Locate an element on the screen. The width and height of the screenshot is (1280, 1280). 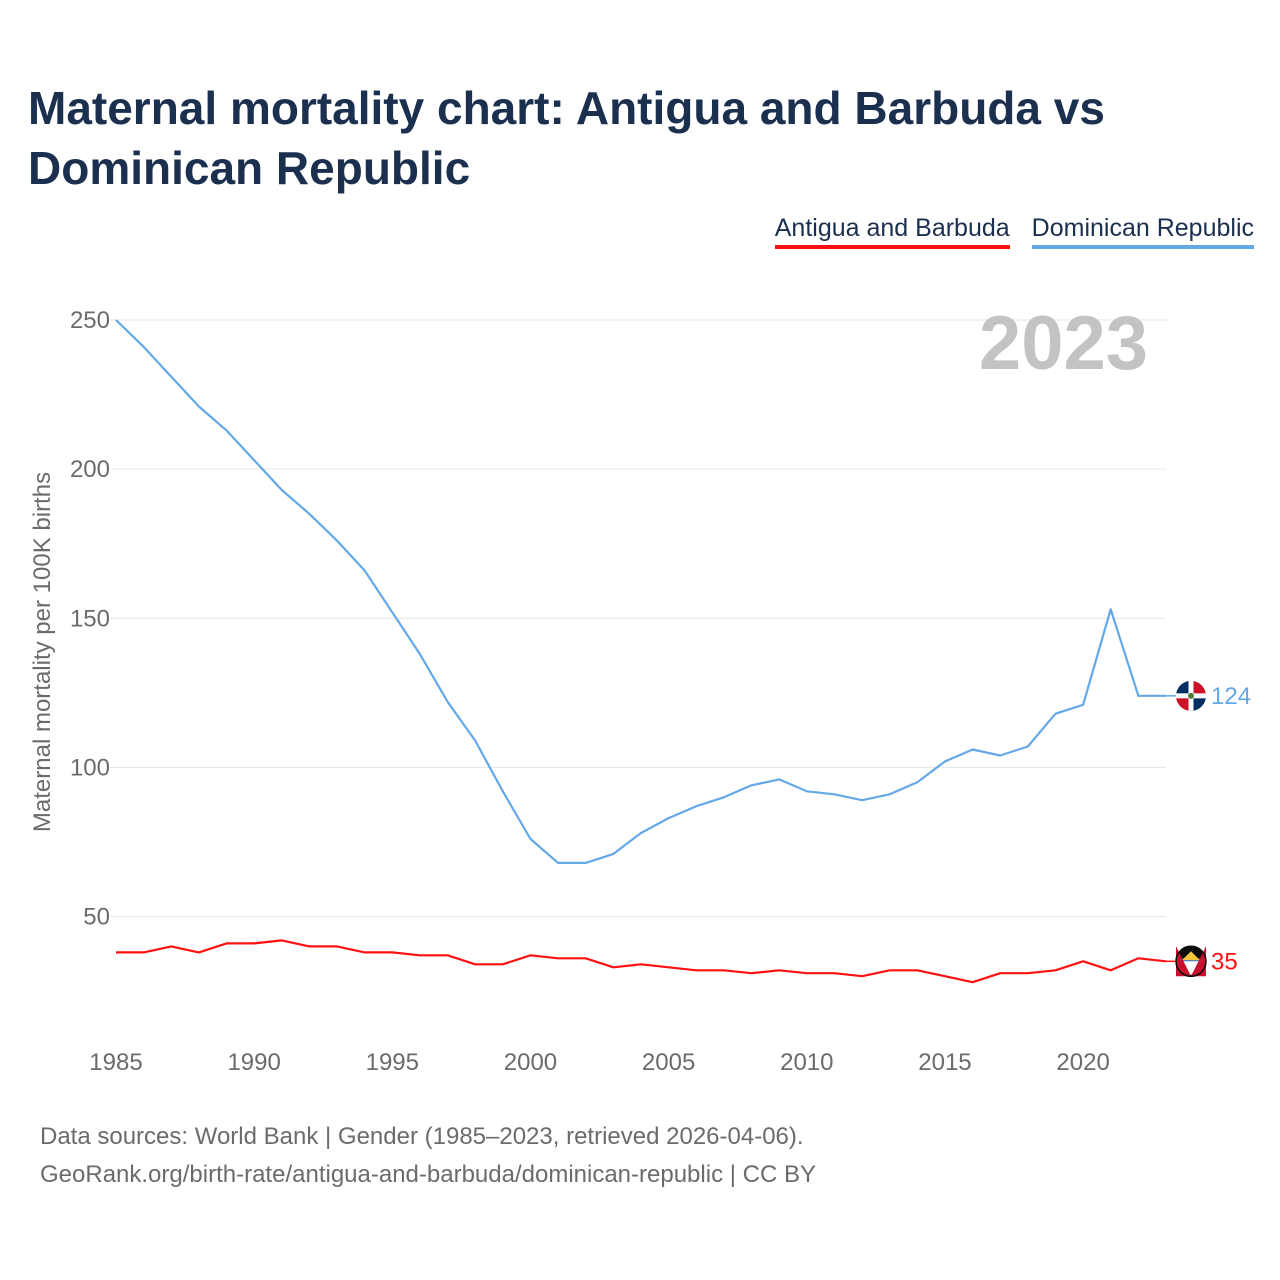
x-axis-ticks: 1985 1990 1995 2000 2005 2010 2015 2020 is located at coordinates (599, 1062).